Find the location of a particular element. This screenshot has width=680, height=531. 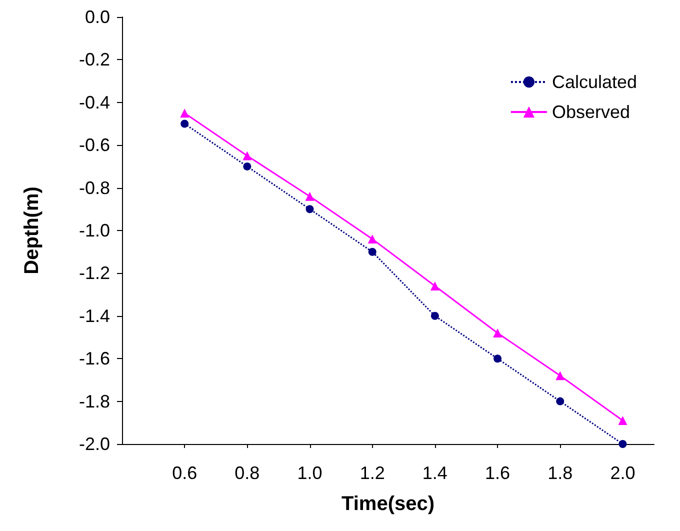

x-tick-label: 1.4 is located at coordinates (435, 473).